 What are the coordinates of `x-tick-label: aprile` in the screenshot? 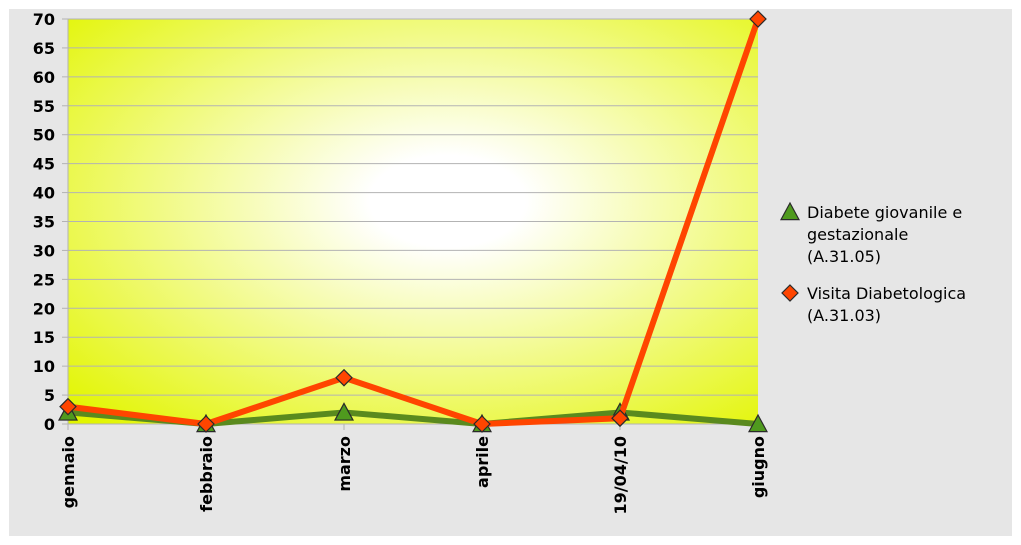 It's located at (482, 462).